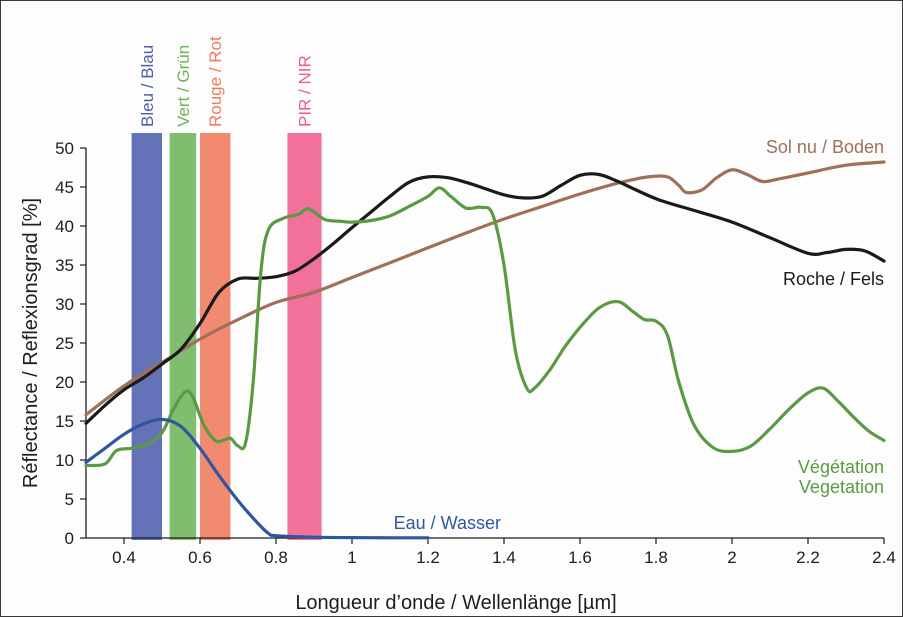  Describe the element at coordinates (146, 336) in the screenshot. I see `band-bleu-blau` at that location.